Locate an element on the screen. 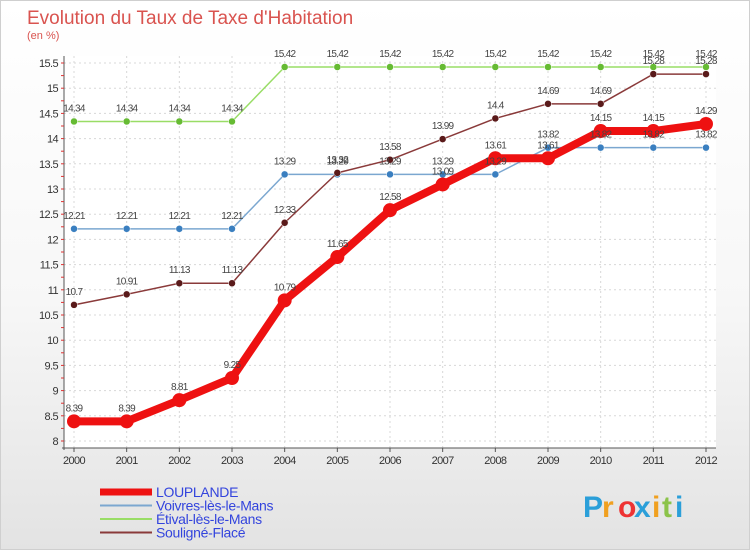 The image size is (750, 550). x-tick-label: 2003 is located at coordinates (232, 461).